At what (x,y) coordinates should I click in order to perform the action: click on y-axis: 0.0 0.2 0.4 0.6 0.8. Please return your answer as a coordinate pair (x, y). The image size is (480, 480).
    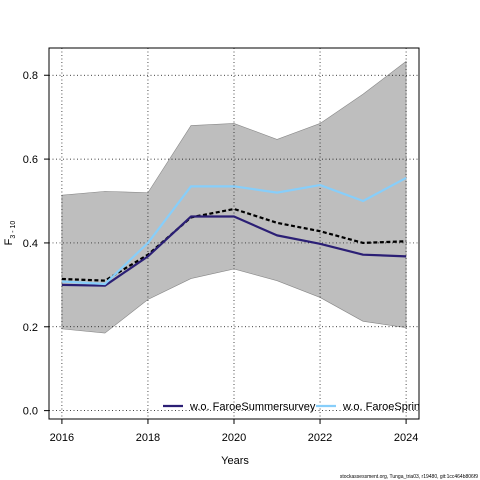
    Looking at the image, I should click on (36, 244).